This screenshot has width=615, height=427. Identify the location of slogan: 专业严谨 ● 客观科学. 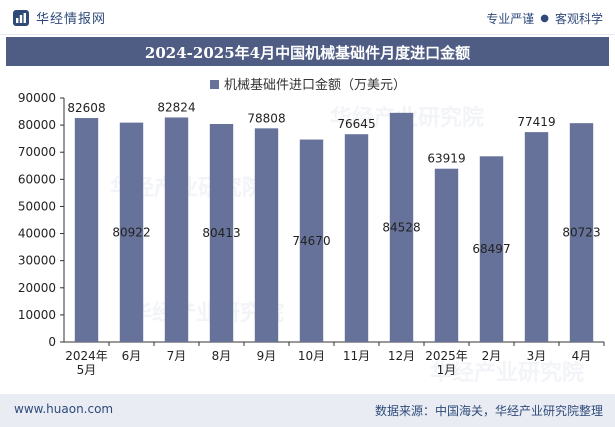
(544, 18).